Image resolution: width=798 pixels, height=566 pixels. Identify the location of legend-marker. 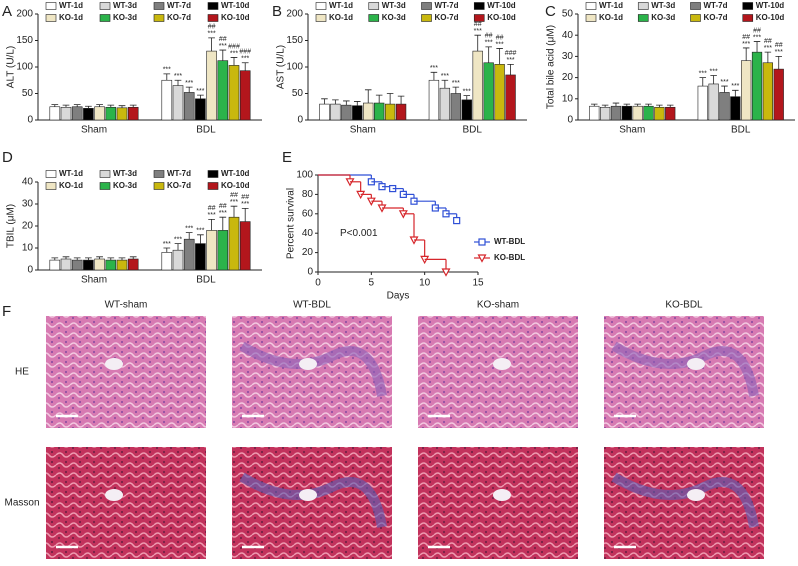
(482, 242).